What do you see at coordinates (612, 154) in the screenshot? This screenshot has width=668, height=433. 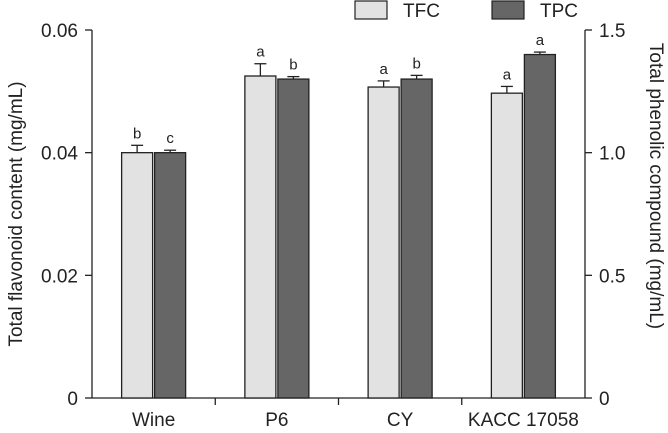 I see `right-tick-label: 1.0` at bounding box center [612, 154].